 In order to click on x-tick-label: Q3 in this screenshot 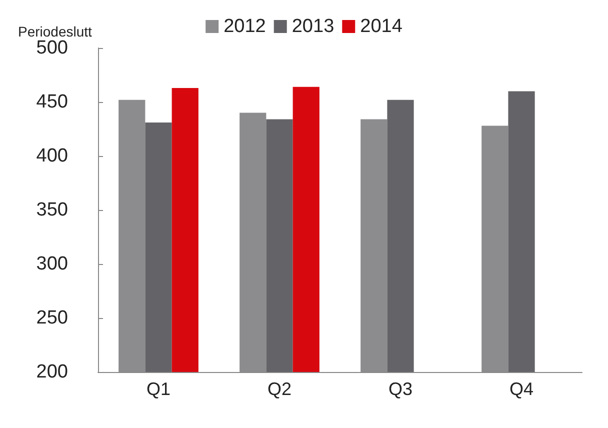, I will do `click(400, 389)`.